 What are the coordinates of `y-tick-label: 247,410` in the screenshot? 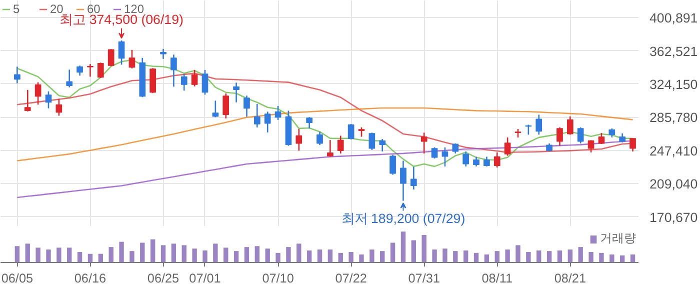 It's located at (674, 150).